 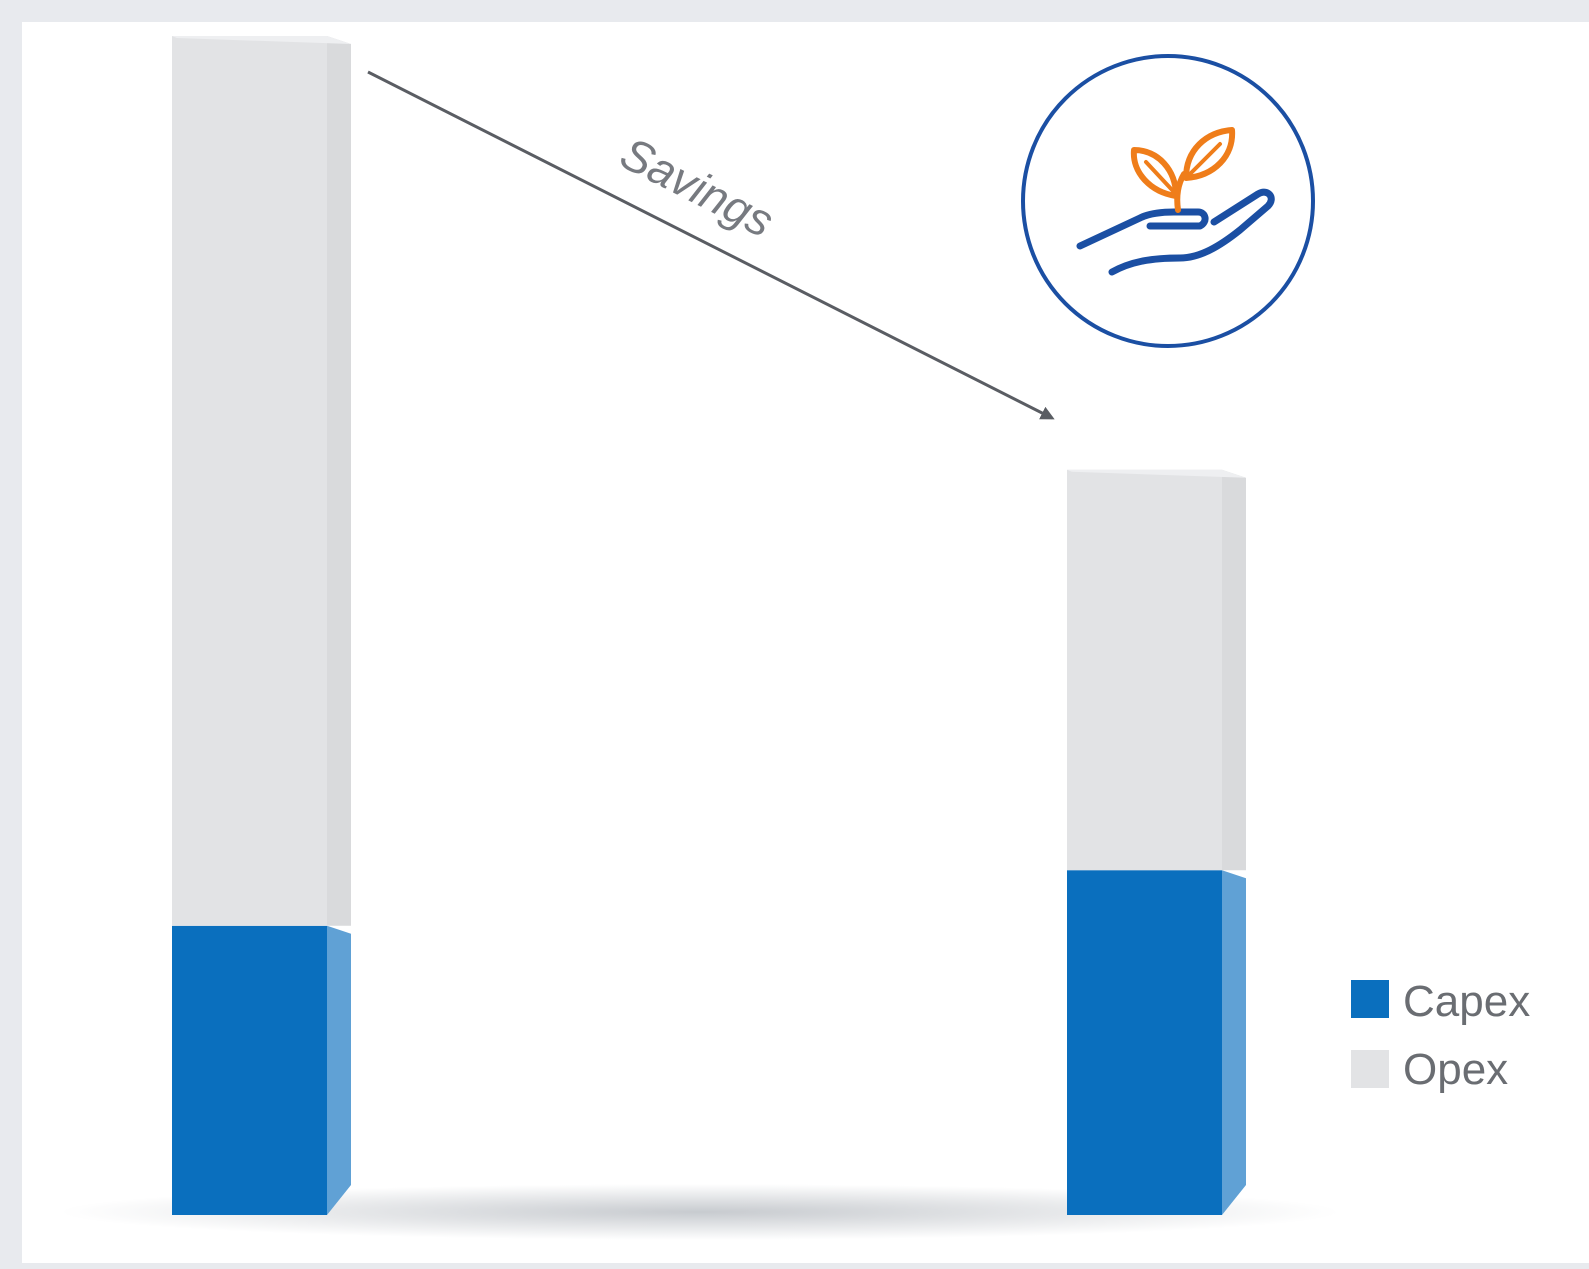 What do you see at coordinates (249, 481) in the screenshot?
I see `bar-1-opex` at bounding box center [249, 481].